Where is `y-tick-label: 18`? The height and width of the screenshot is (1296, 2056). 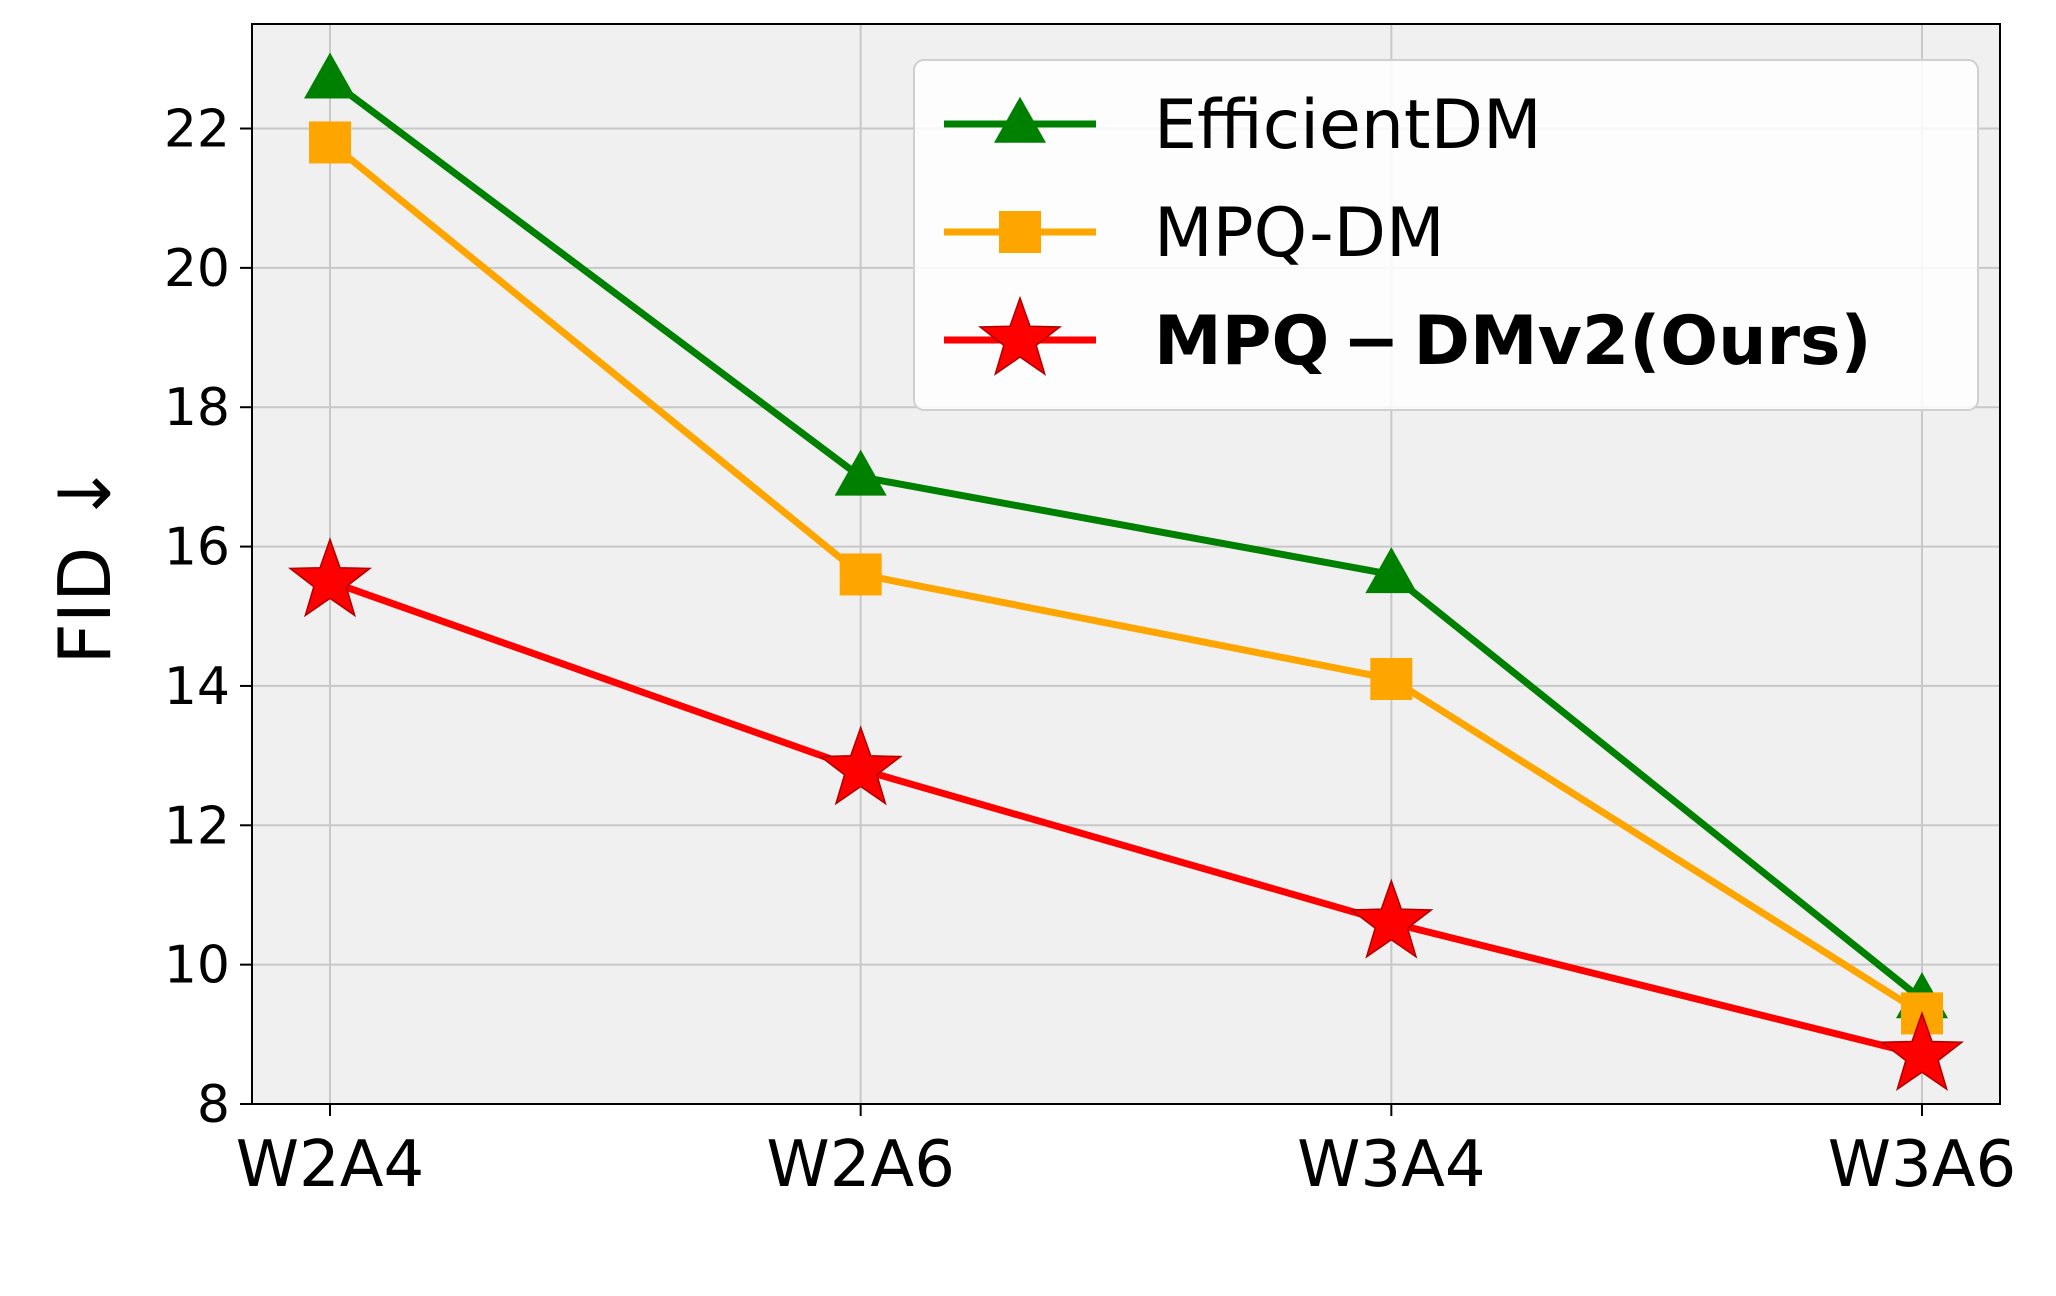 y-tick-label: 18 is located at coordinates (197, 408).